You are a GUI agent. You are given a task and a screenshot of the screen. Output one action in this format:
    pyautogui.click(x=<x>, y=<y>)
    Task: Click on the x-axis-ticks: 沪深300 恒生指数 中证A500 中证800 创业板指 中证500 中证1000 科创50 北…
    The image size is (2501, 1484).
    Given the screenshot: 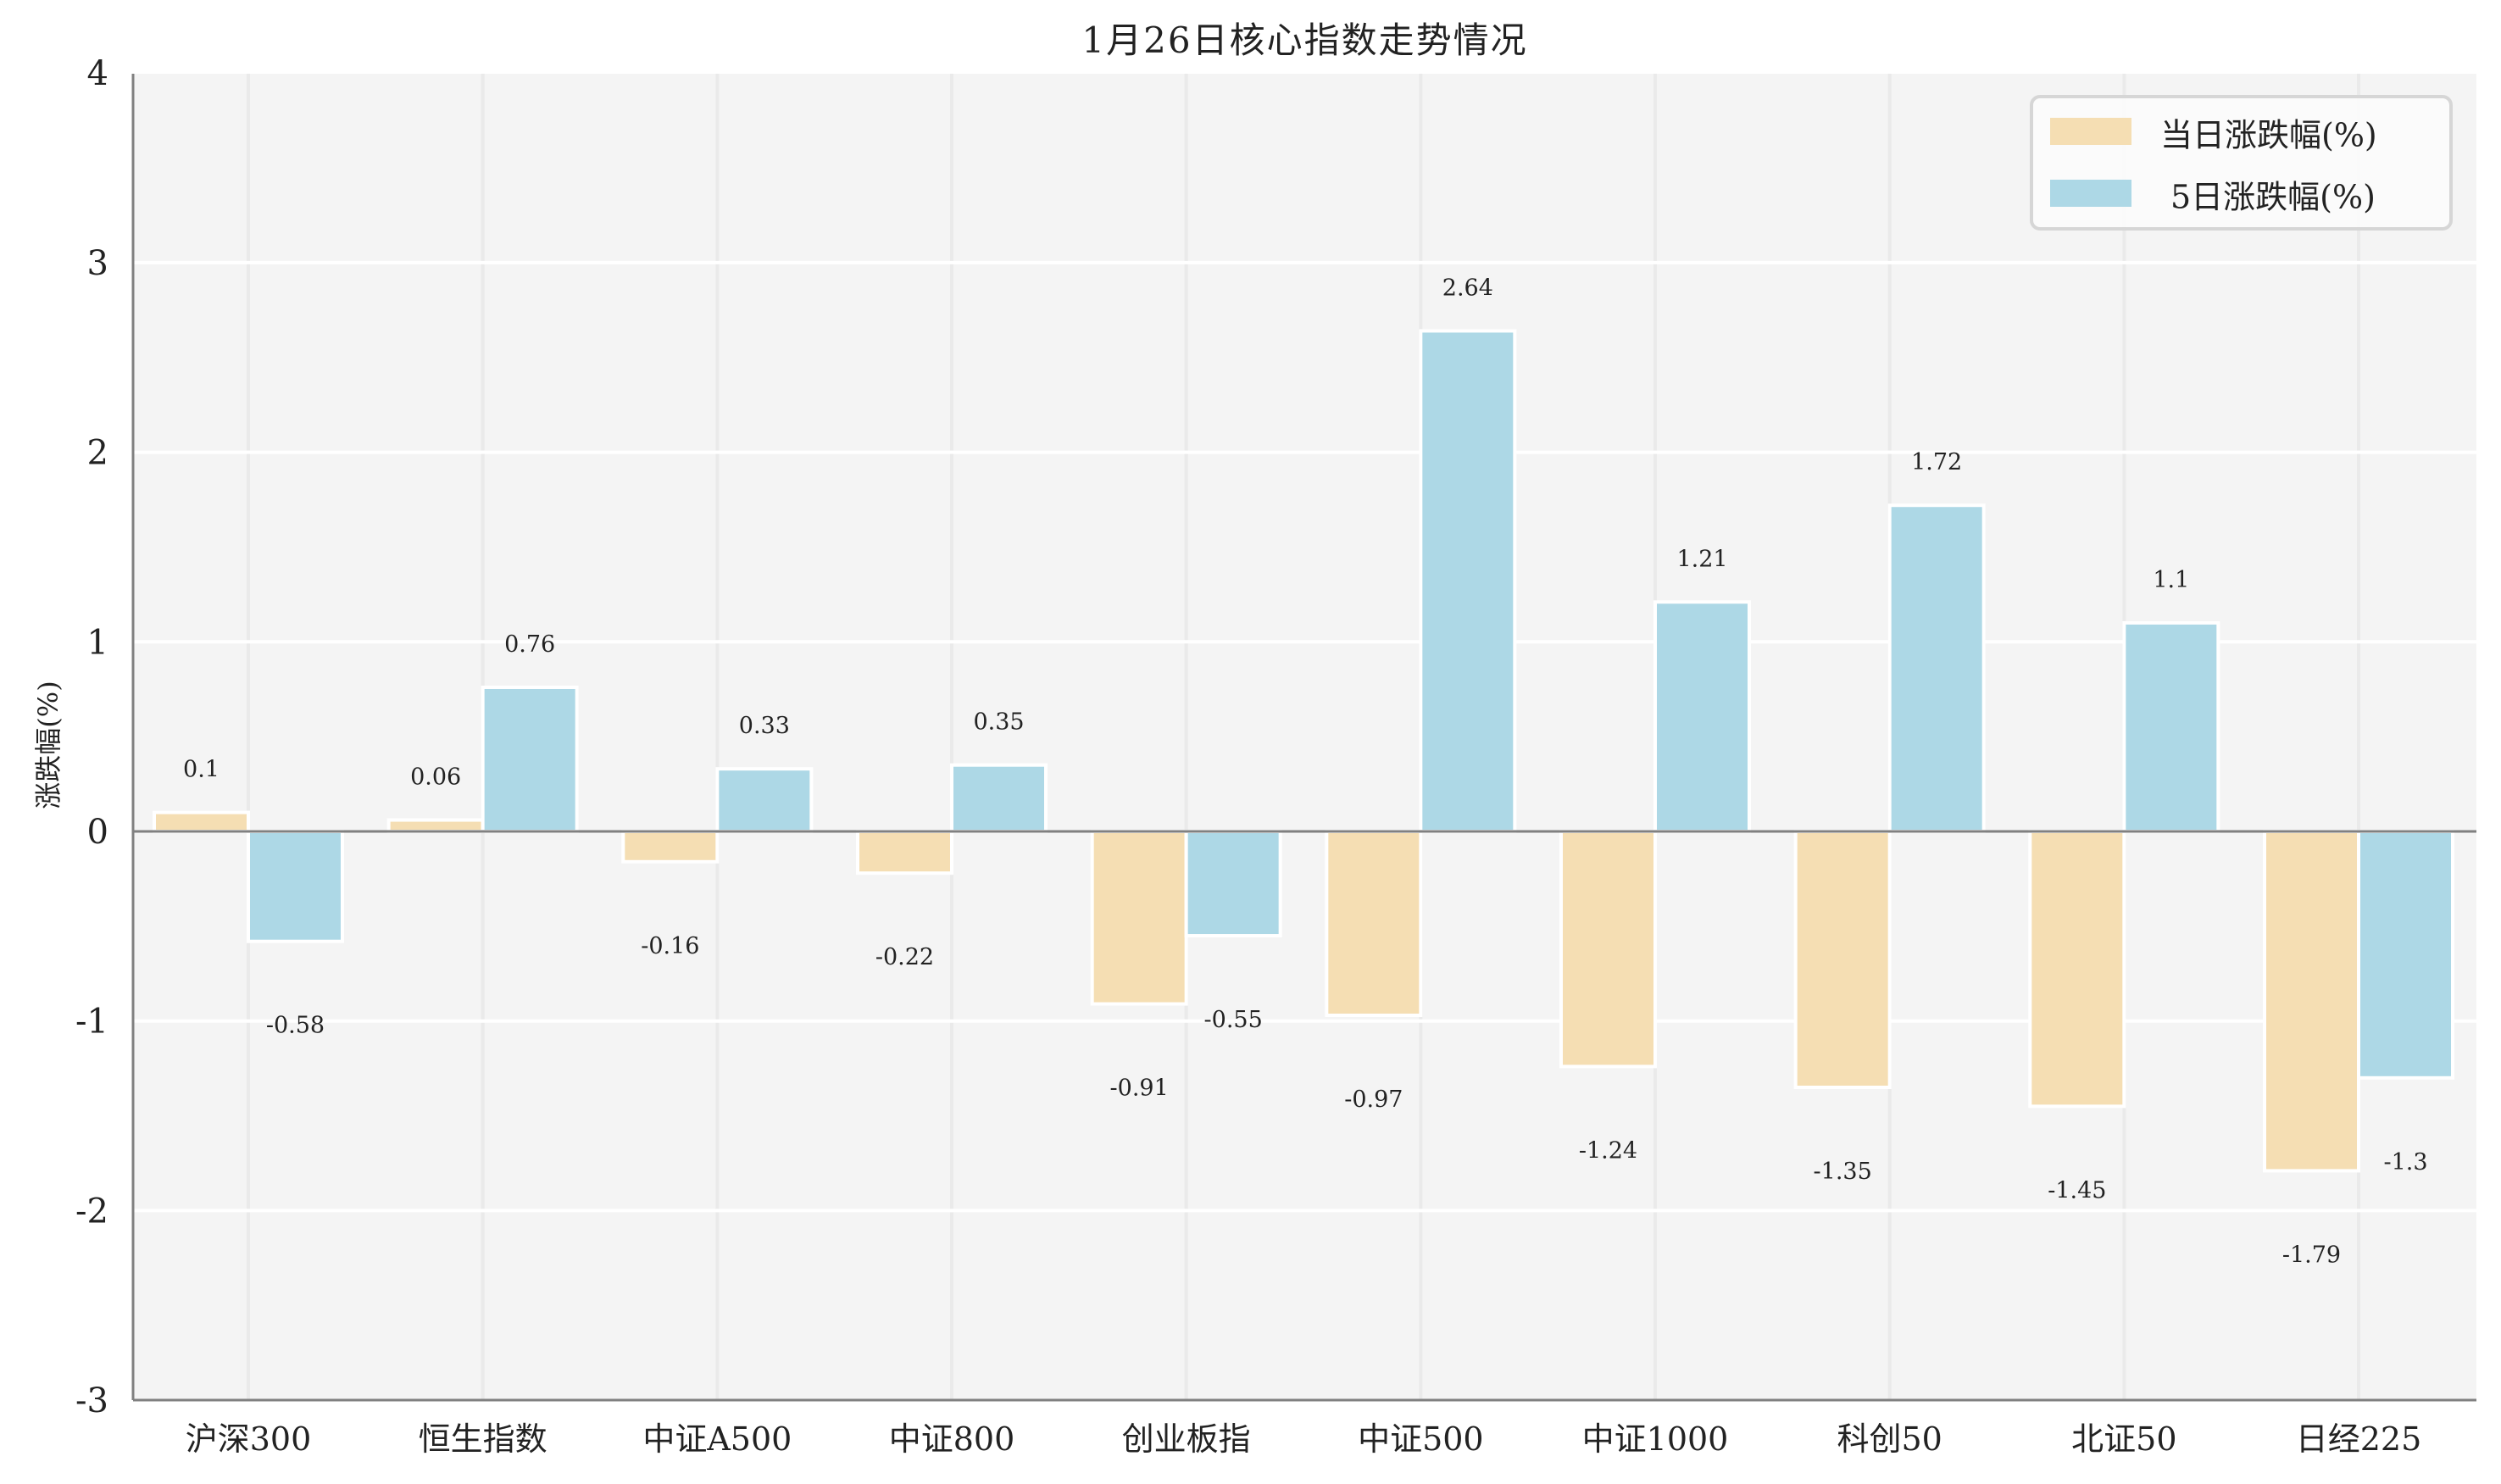 What is the action you would take?
    pyautogui.click(x=1304, y=1439)
    